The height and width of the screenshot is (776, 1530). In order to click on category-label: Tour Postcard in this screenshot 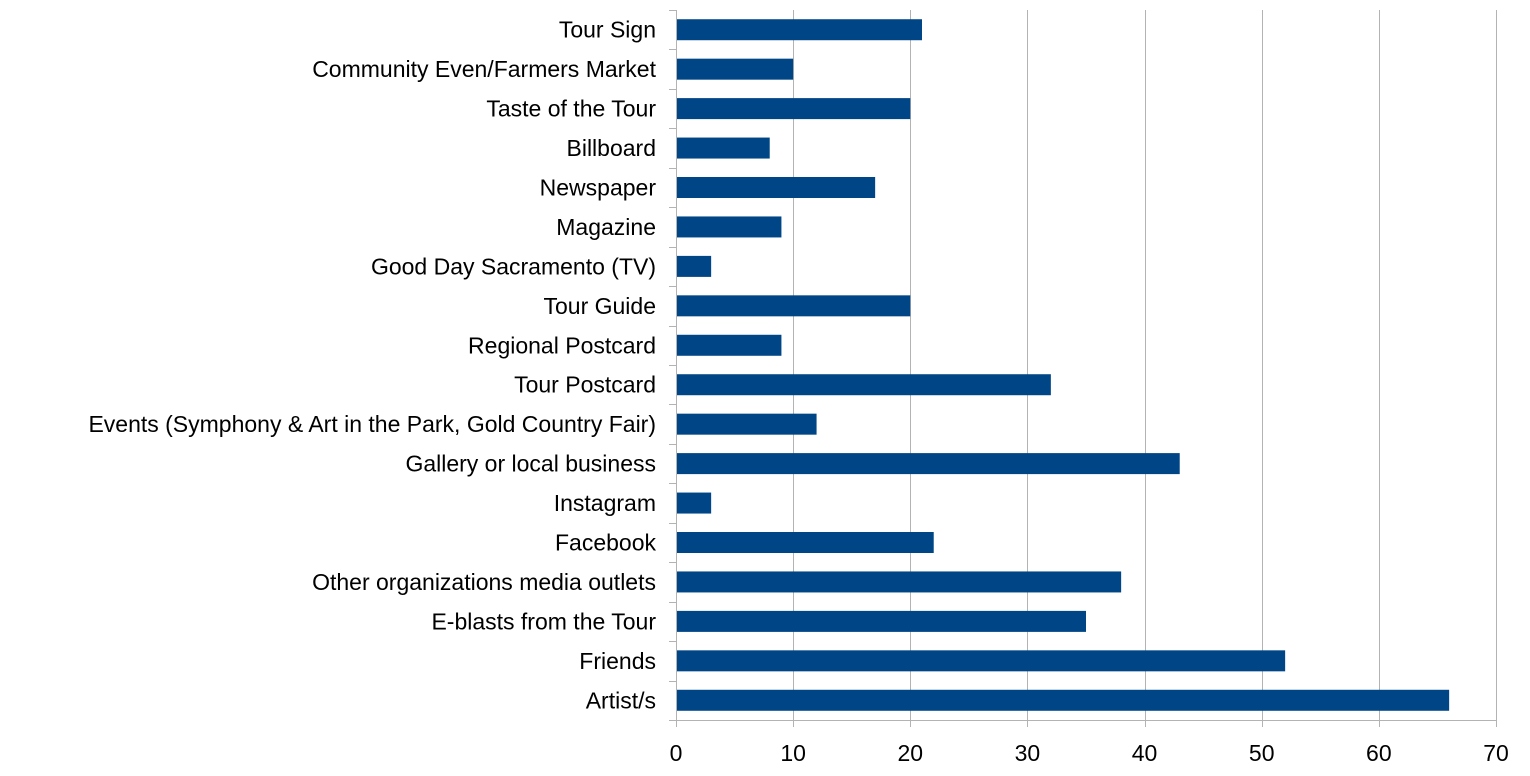, I will do `click(585, 385)`.